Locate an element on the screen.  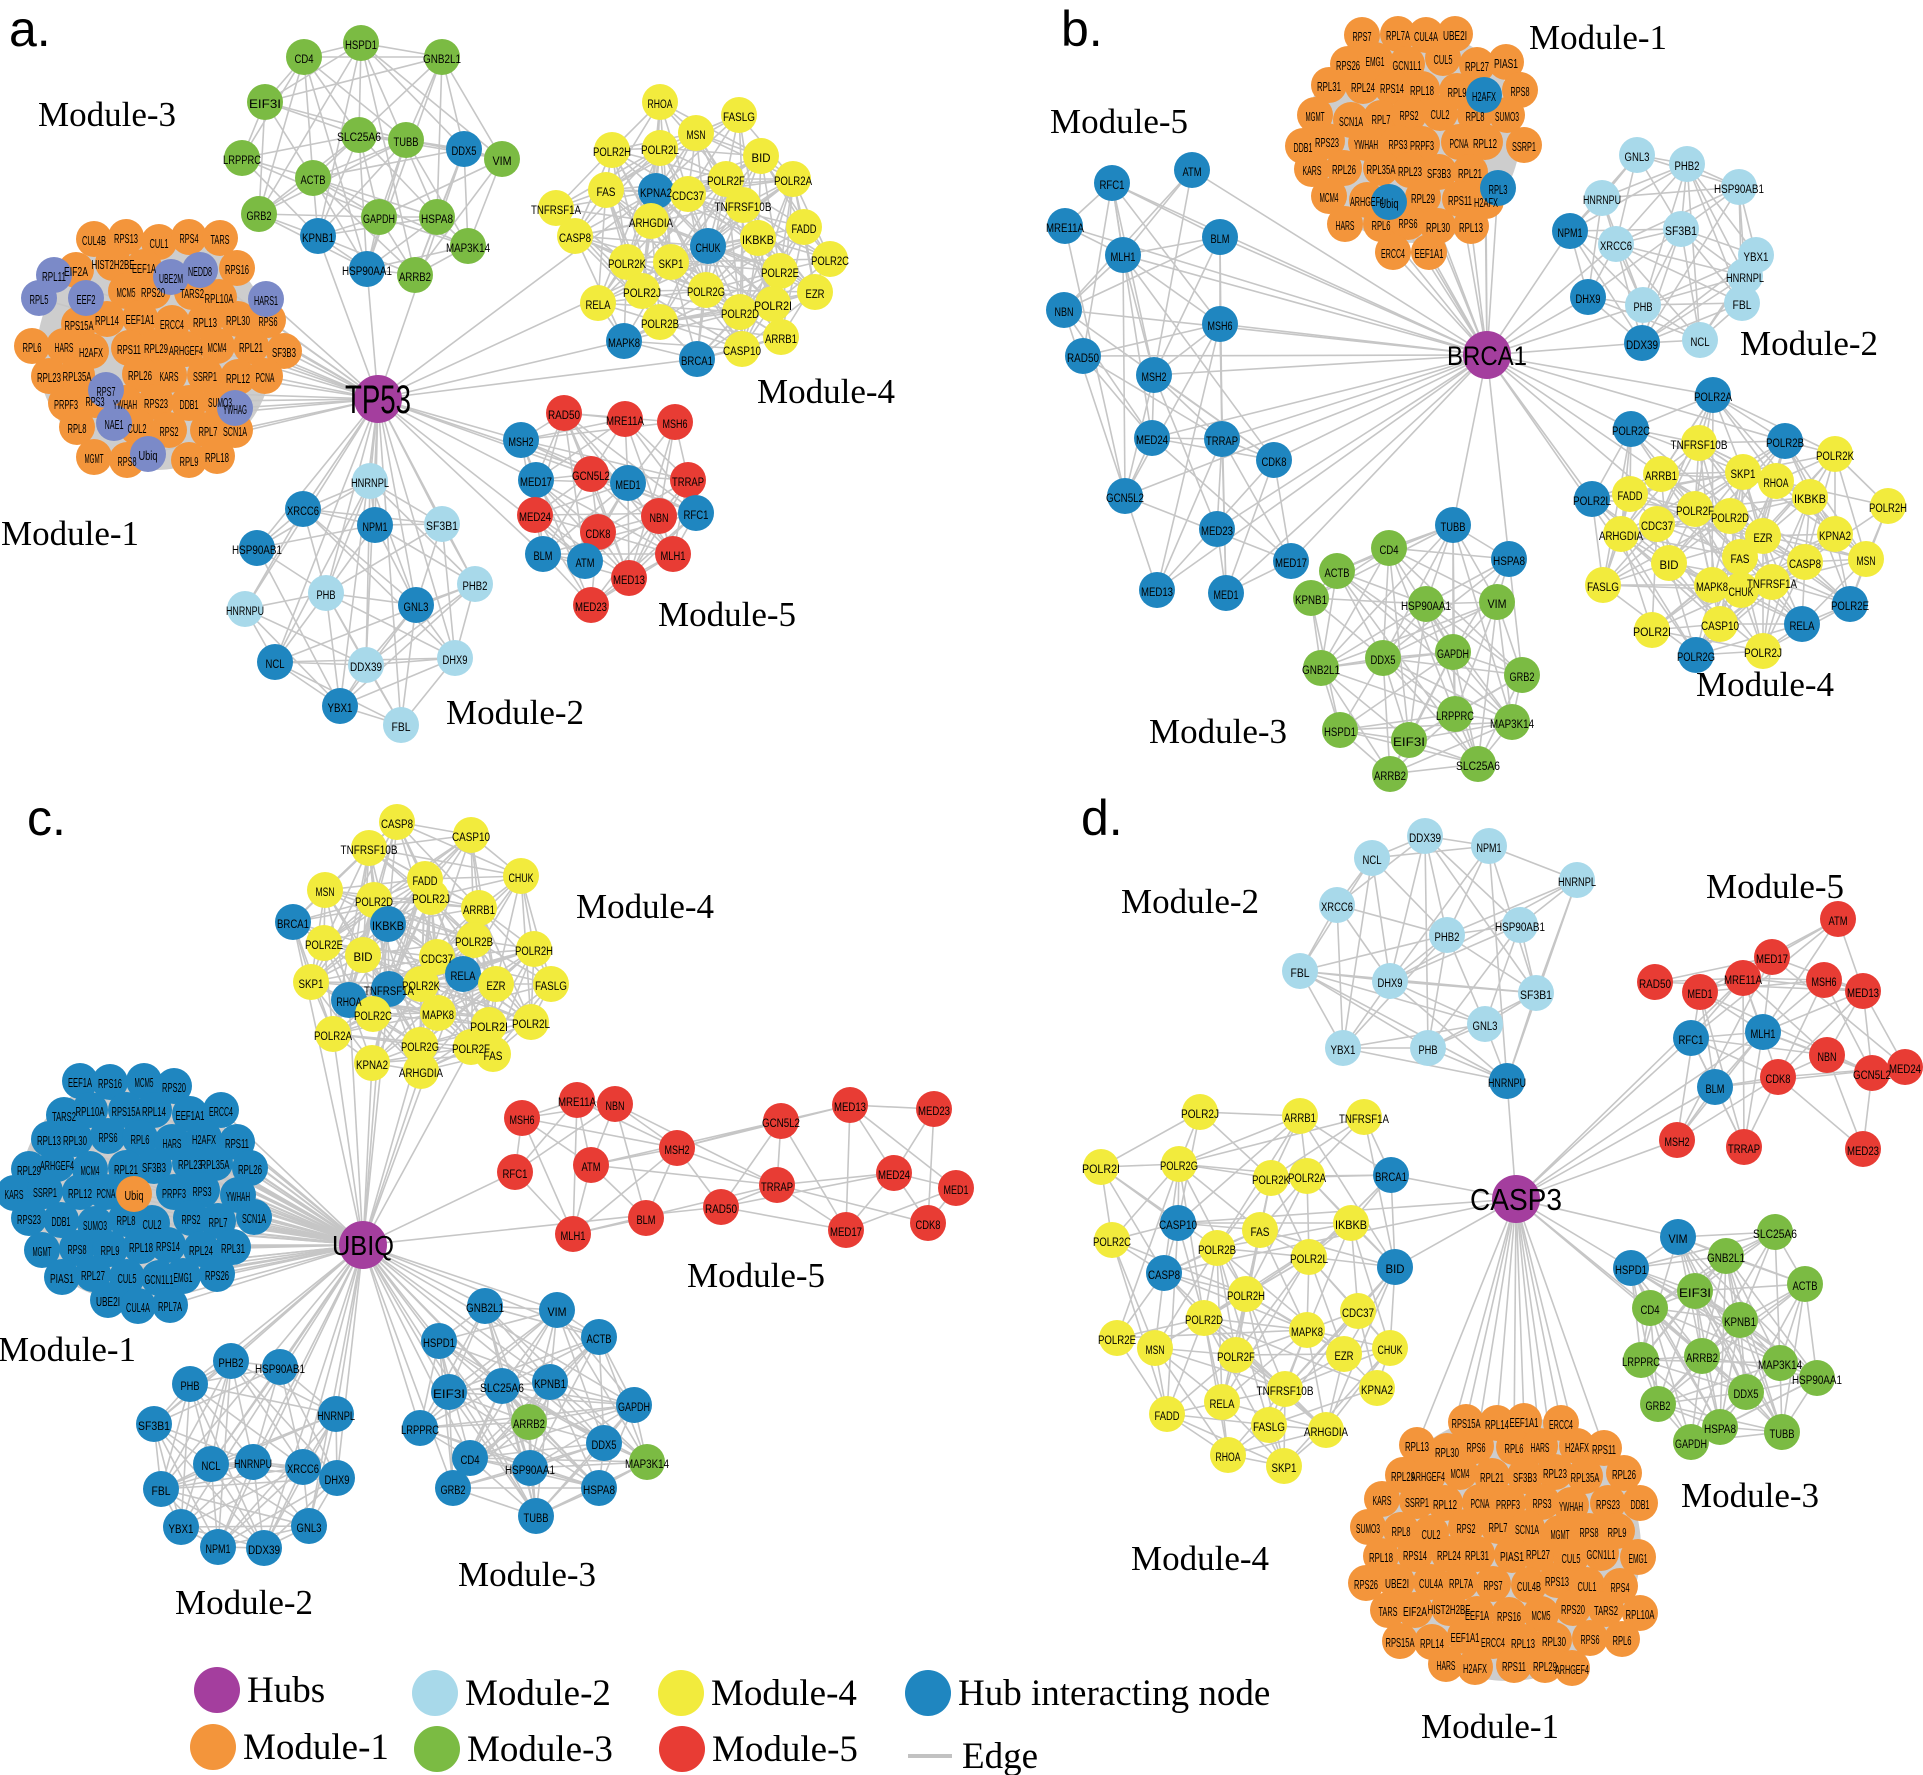
svg-text: MAP3K14 is located at coordinates (468, 249).